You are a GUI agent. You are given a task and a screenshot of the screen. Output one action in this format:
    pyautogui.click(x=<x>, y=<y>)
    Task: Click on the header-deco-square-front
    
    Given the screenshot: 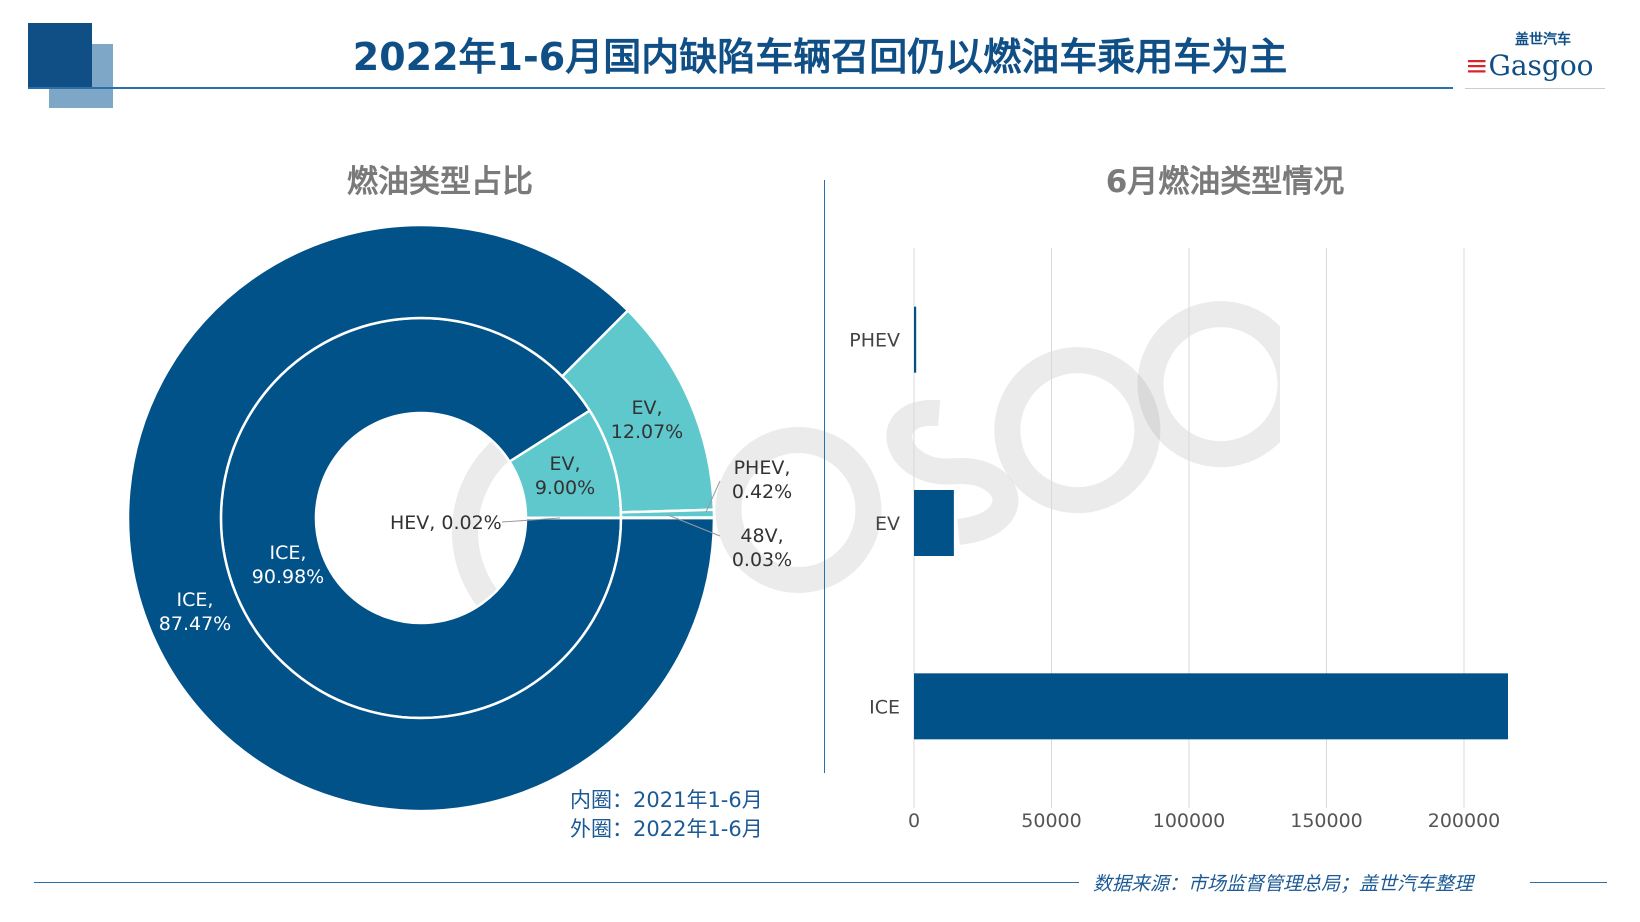 What is the action you would take?
    pyautogui.click(x=60, y=55)
    